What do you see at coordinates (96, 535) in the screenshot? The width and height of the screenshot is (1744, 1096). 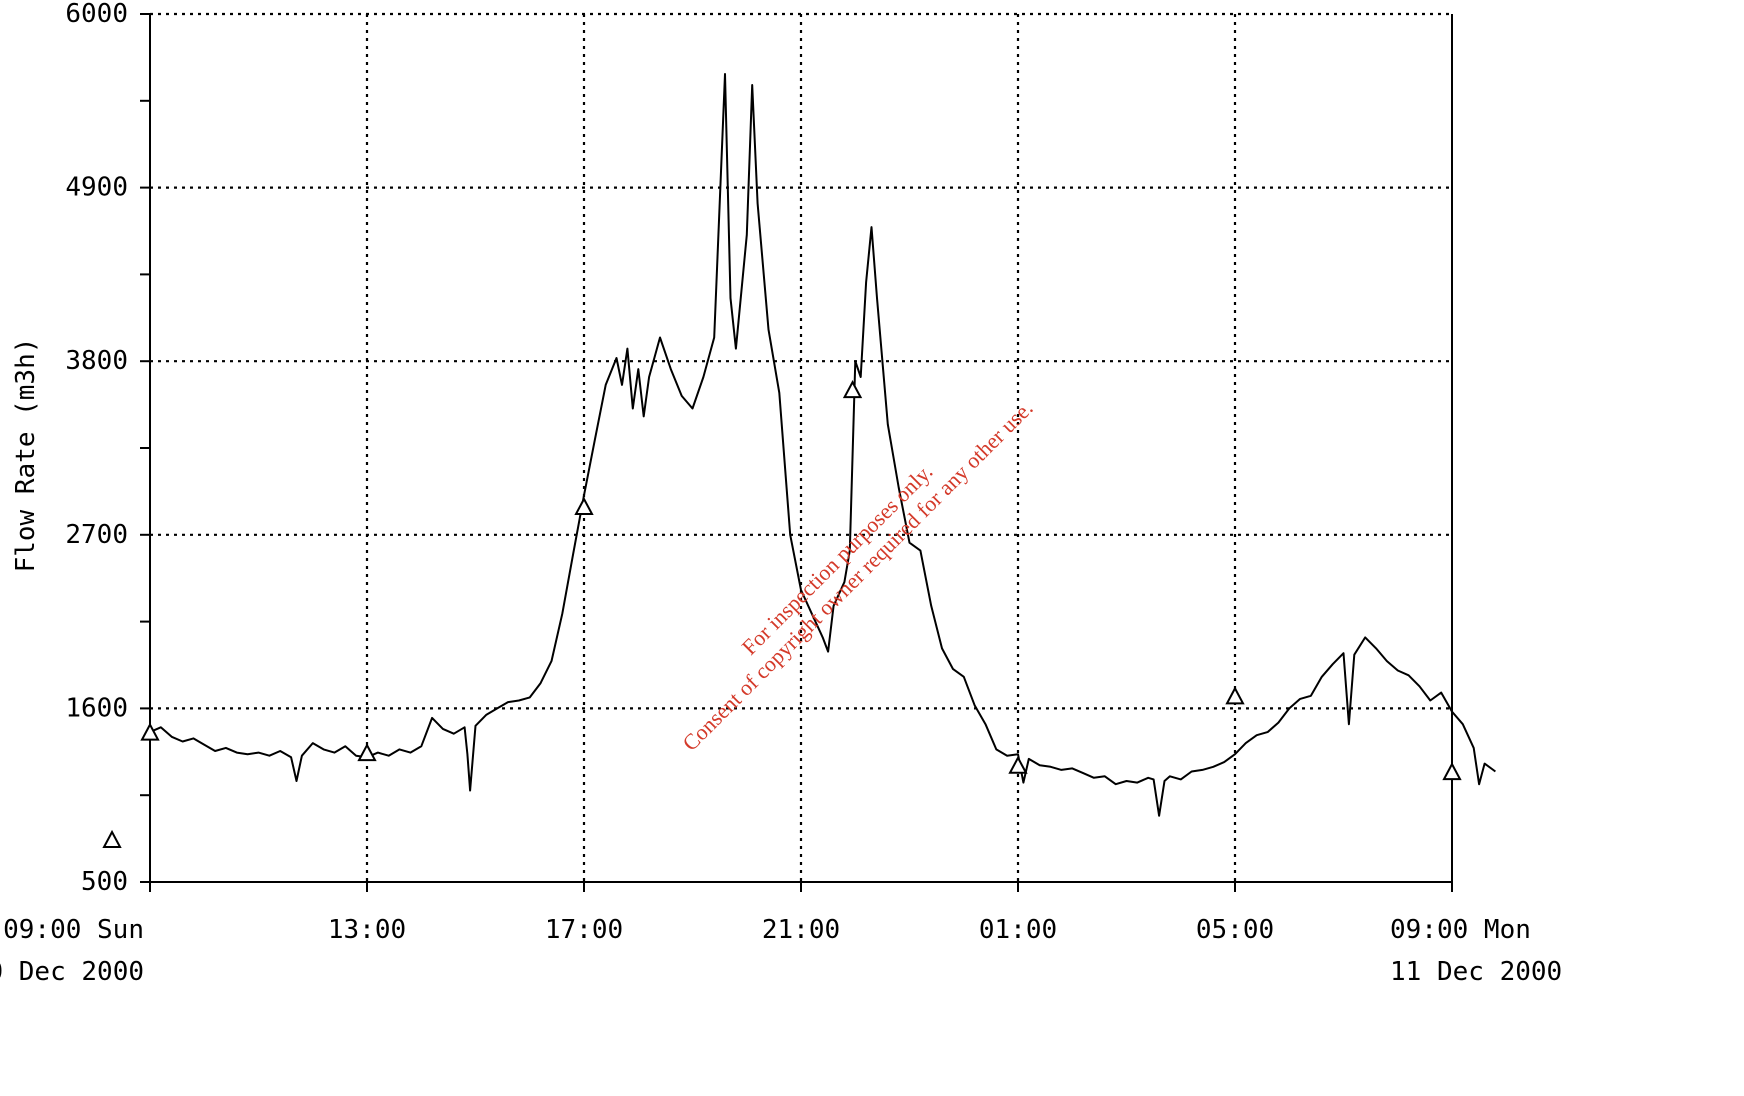 I see `y-tick-label: 2700` at bounding box center [96, 535].